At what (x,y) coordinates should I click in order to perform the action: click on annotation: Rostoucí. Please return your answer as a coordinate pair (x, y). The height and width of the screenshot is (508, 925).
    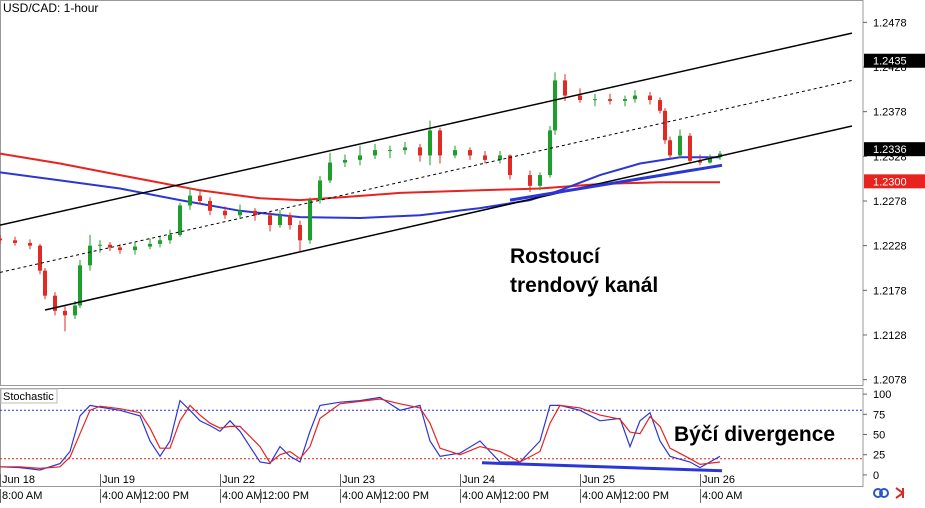
    Looking at the image, I should click on (555, 256).